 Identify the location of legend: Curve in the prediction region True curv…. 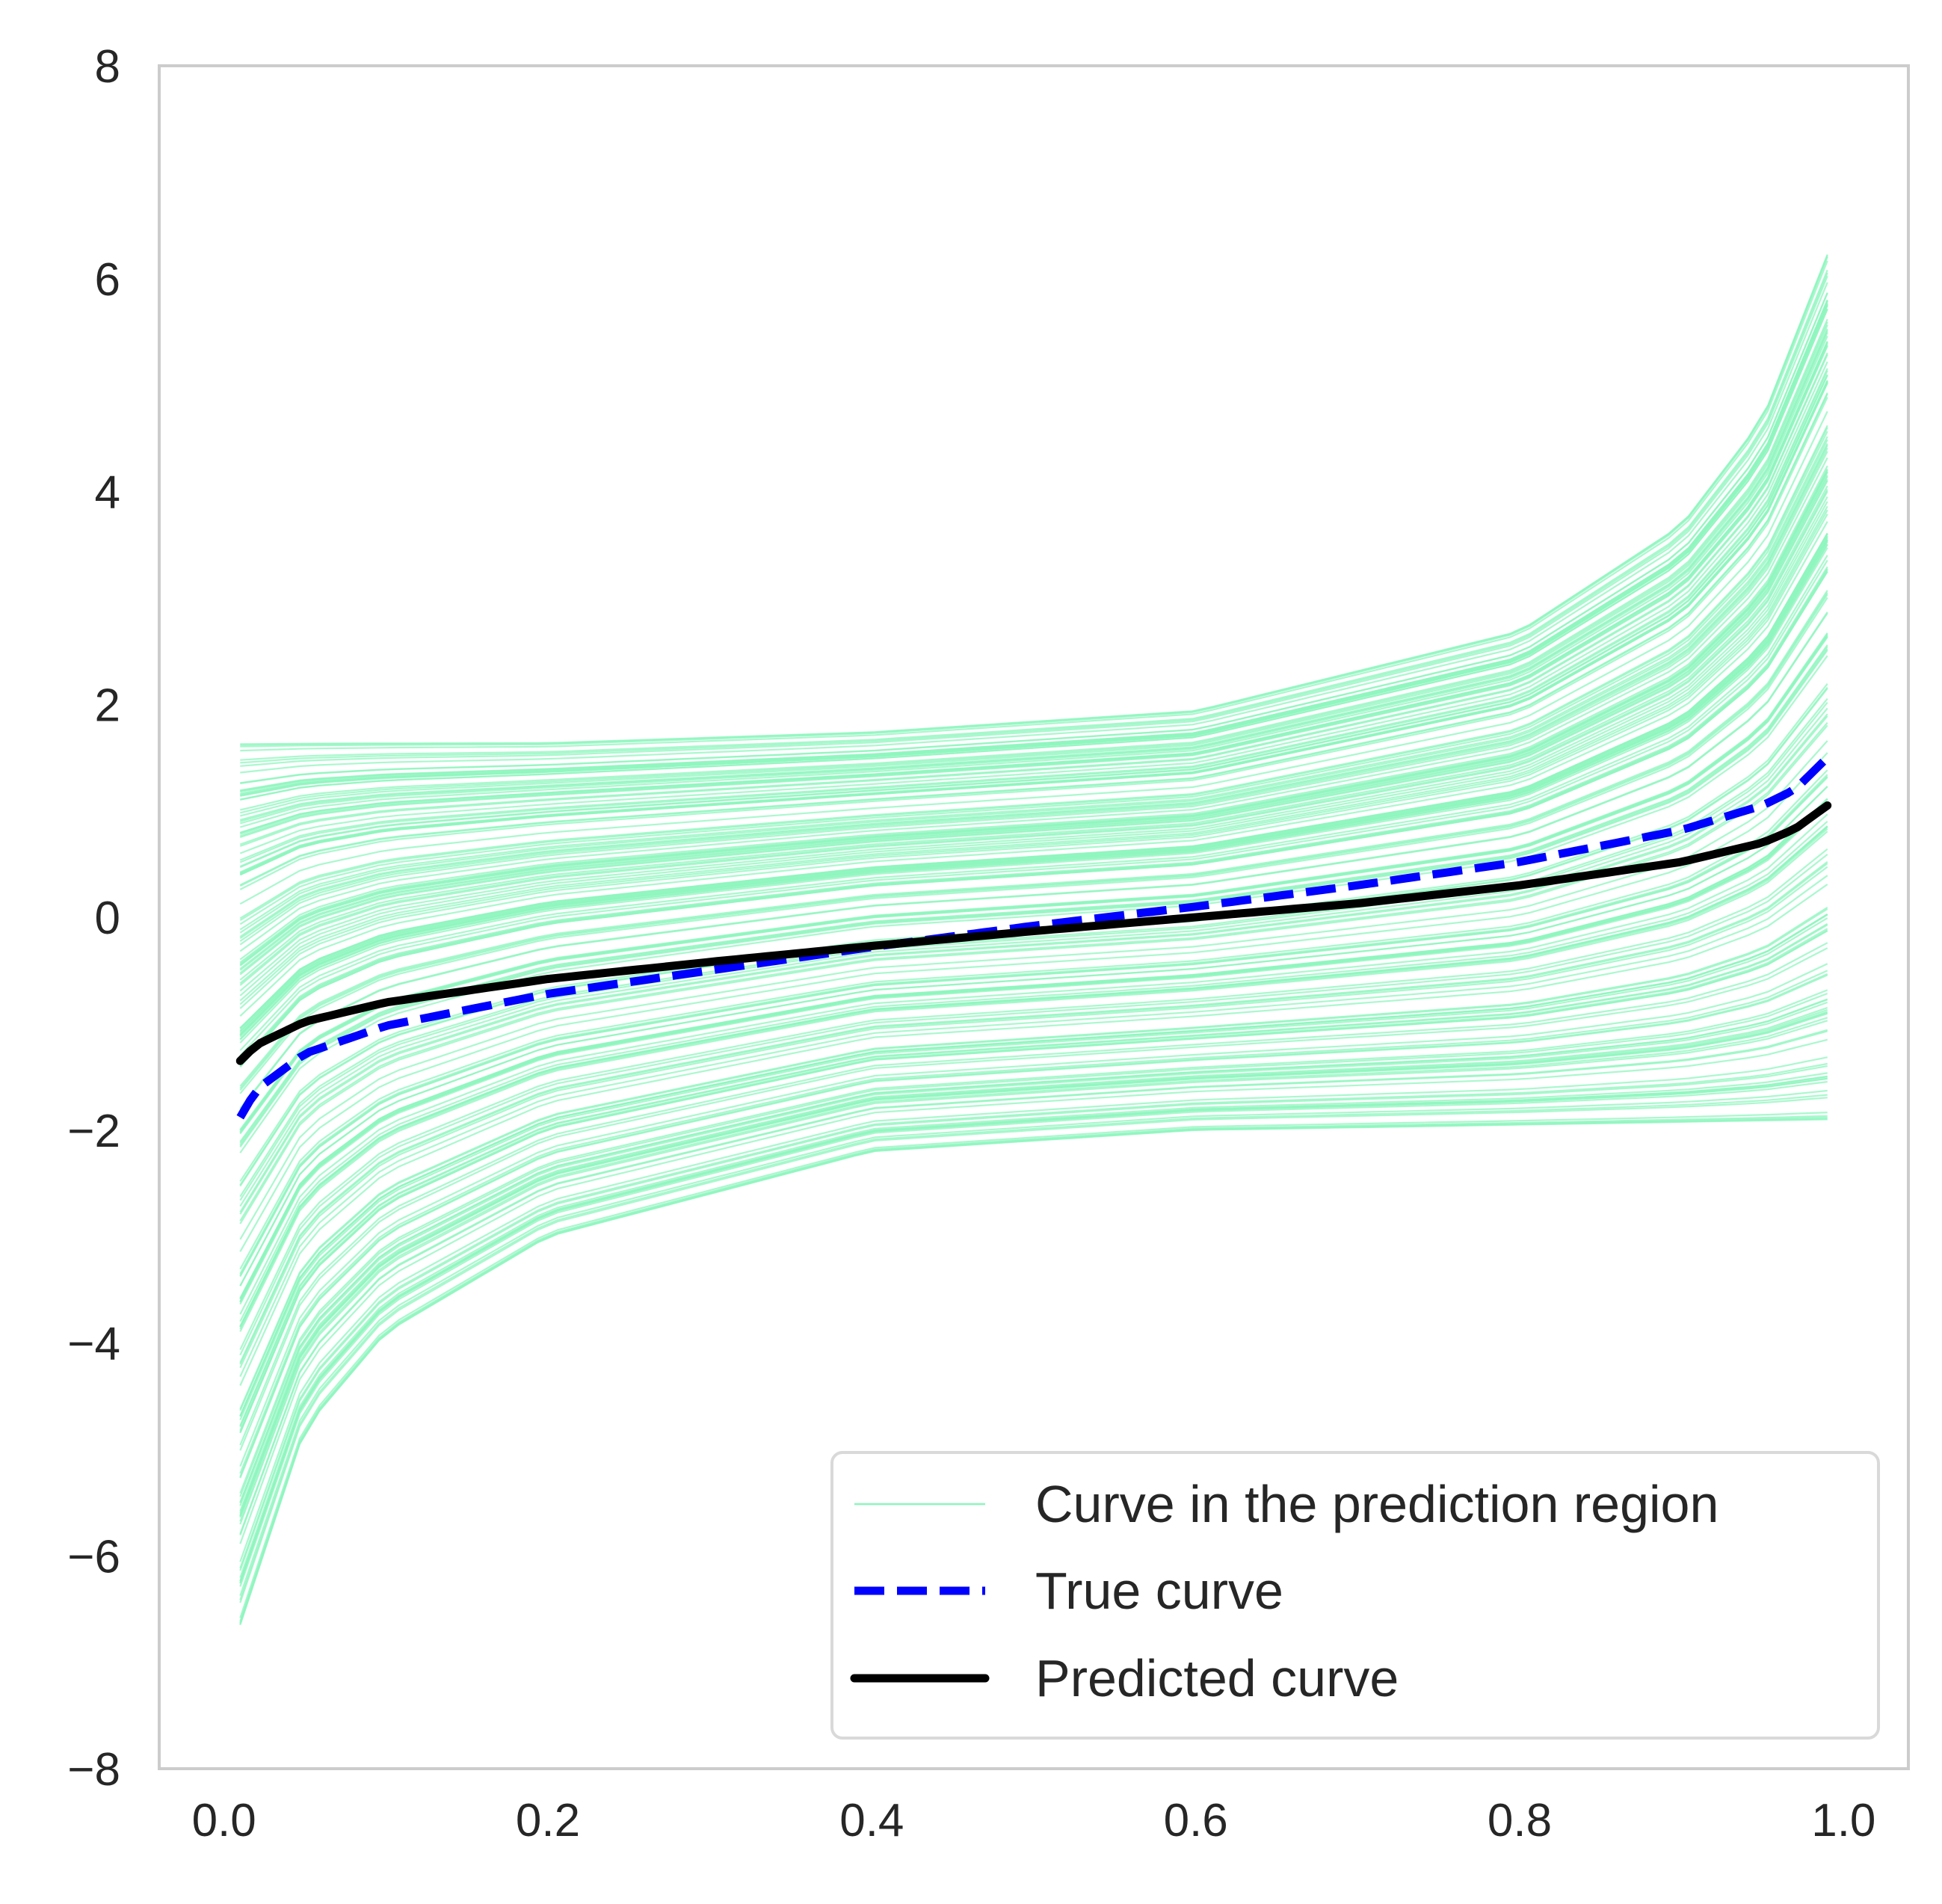
(1355, 1595).